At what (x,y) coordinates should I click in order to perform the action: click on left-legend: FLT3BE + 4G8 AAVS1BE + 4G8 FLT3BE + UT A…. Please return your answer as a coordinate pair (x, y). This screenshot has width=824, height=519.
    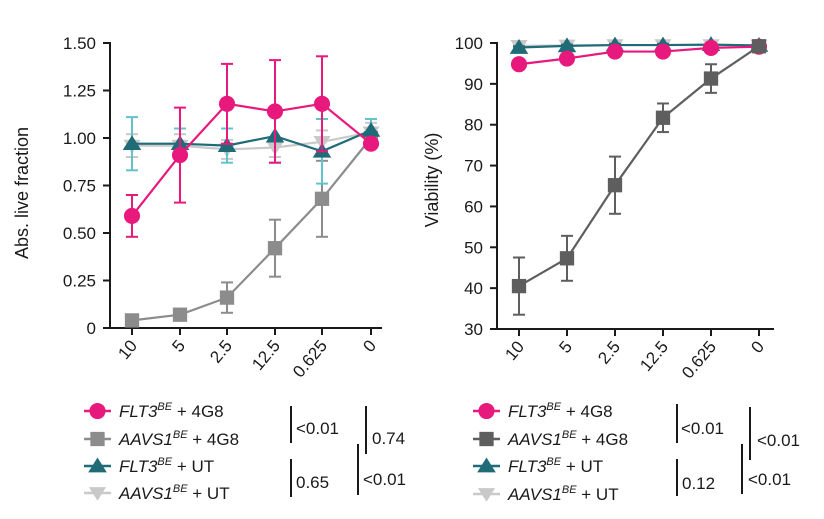
    Looking at the image, I should click on (161, 452).